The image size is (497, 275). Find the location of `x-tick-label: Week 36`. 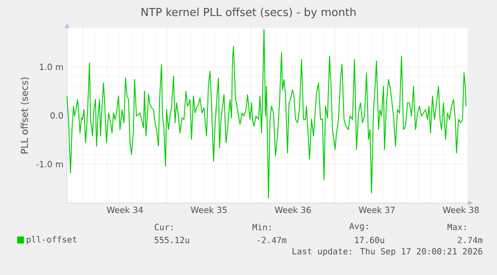

x-tick-label: Week 36 is located at coordinates (292, 210).